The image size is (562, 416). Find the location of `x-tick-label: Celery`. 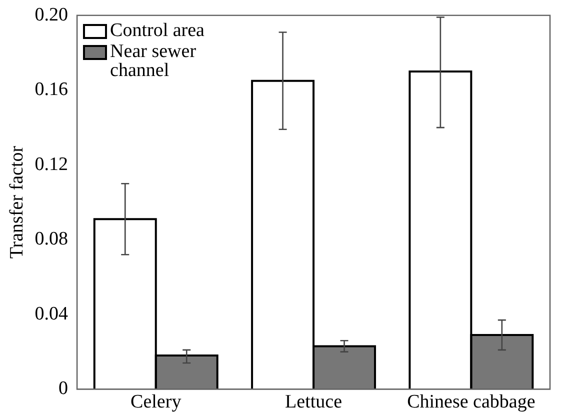

x-tick-label: Celery is located at coordinates (156, 402).